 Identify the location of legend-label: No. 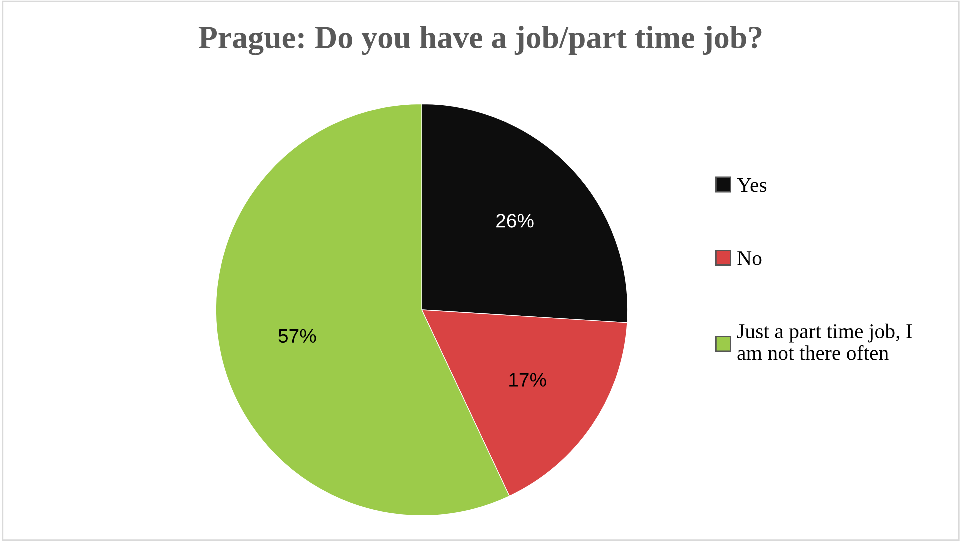
(750, 259).